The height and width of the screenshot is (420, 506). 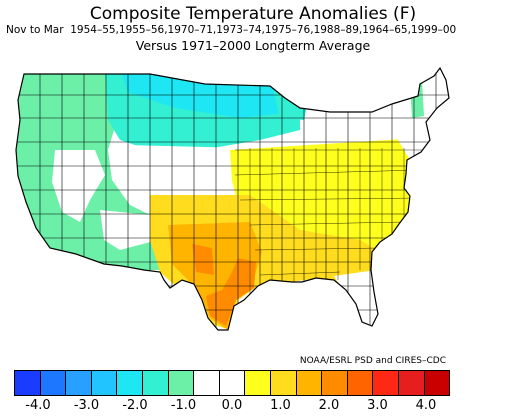 I want to click on county-detail-lines, so click(x=332, y=224).